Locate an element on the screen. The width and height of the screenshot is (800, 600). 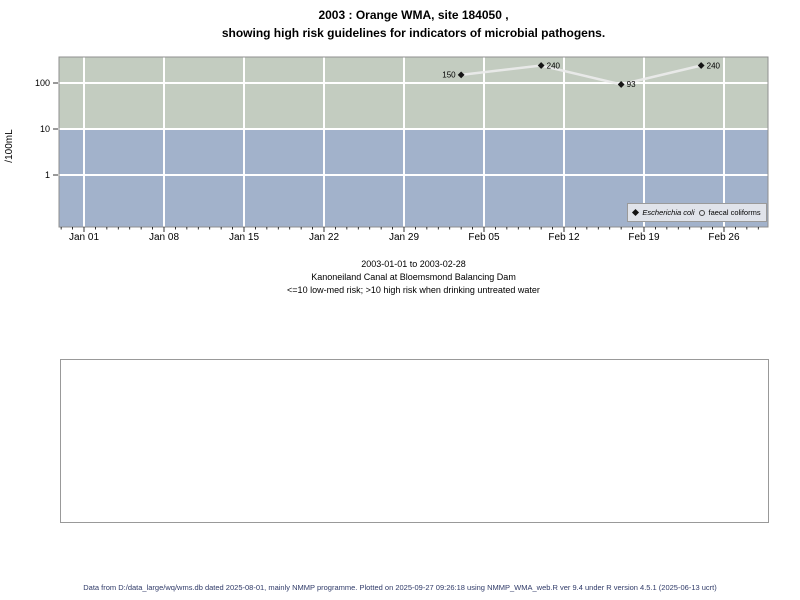
x-tick-label: Feb 26 is located at coordinates (724, 237).